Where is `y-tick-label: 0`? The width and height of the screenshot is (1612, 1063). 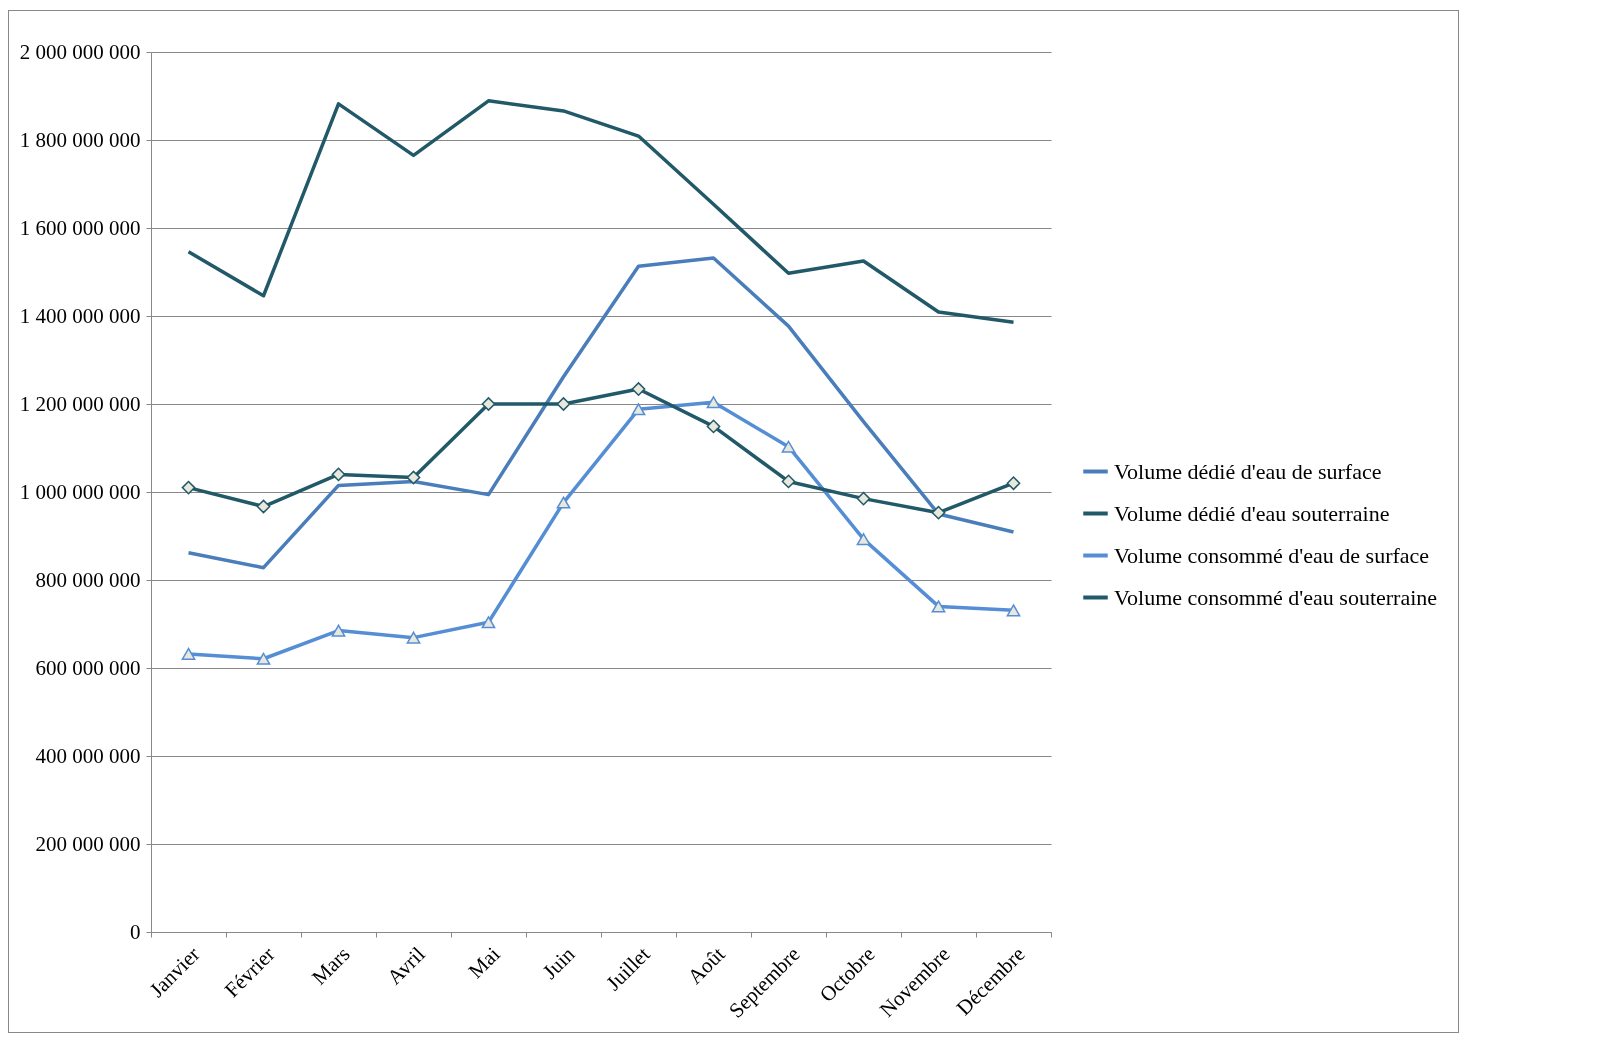
y-tick-label: 0 is located at coordinates (135, 931).